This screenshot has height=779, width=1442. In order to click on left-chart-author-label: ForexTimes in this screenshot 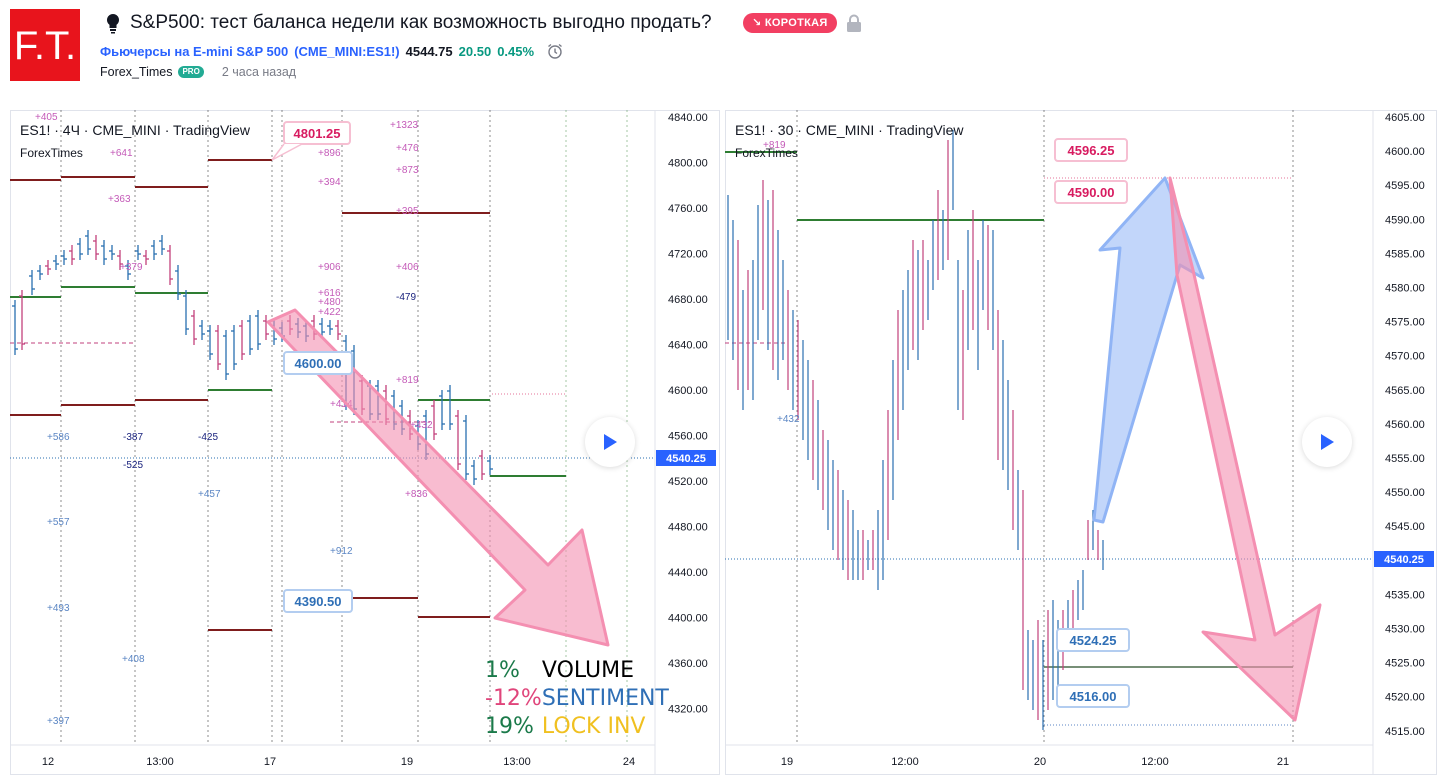, I will do `click(51, 153)`.